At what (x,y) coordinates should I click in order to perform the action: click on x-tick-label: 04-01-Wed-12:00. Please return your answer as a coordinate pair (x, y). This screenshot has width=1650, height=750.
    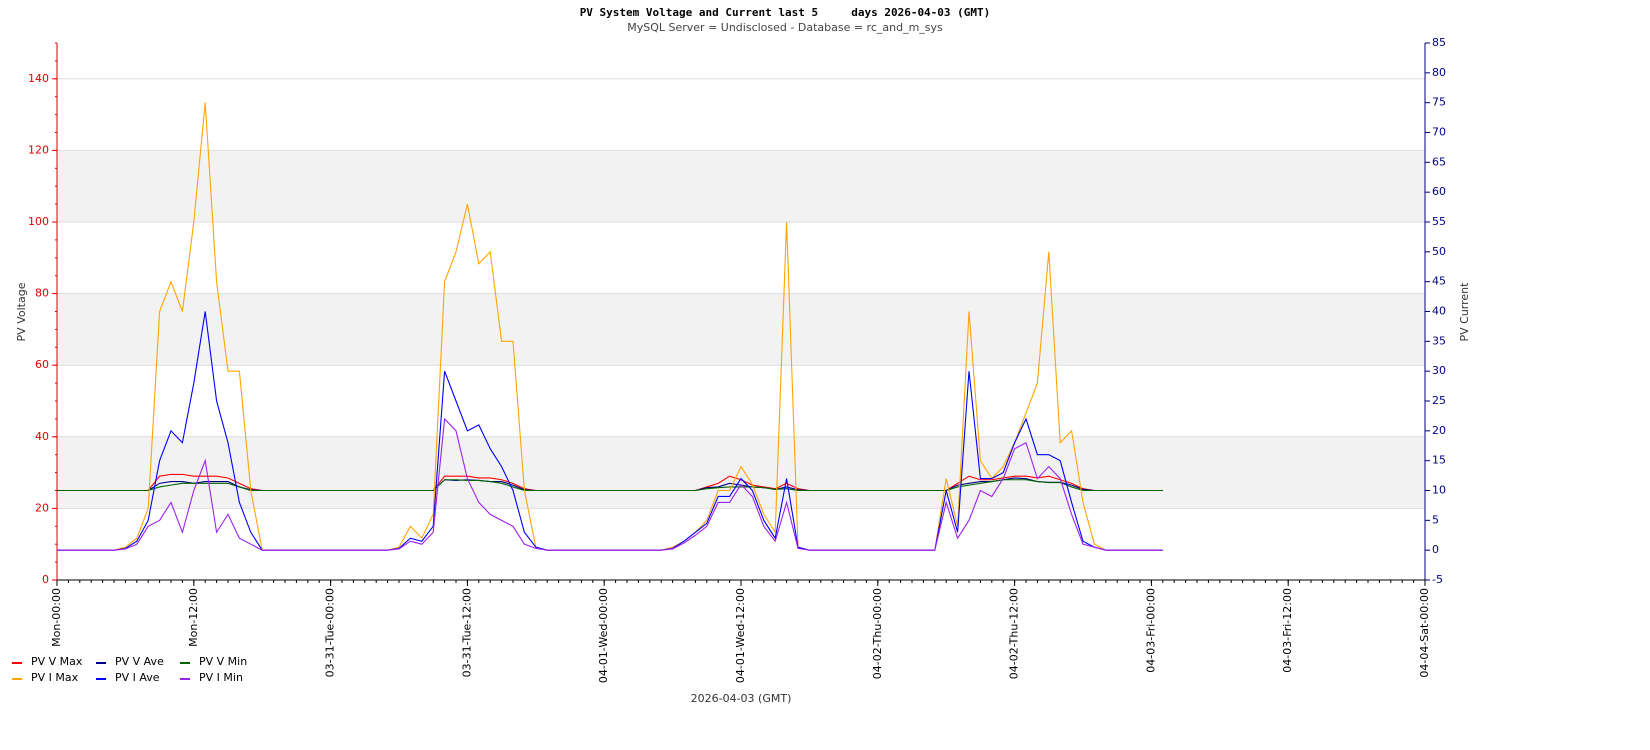
    Looking at the image, I should click on (740, 635).